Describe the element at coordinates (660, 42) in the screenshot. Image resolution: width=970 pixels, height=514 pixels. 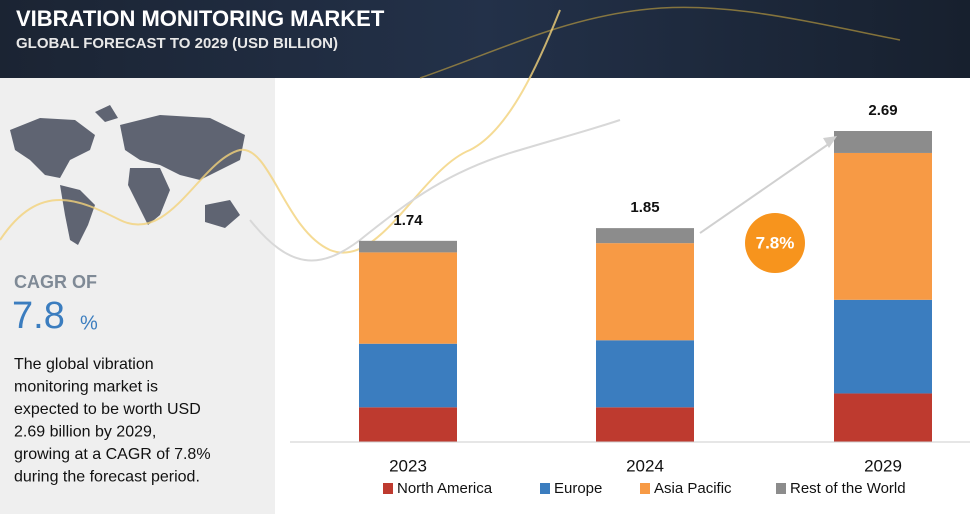
I see `decor-line` at that location.